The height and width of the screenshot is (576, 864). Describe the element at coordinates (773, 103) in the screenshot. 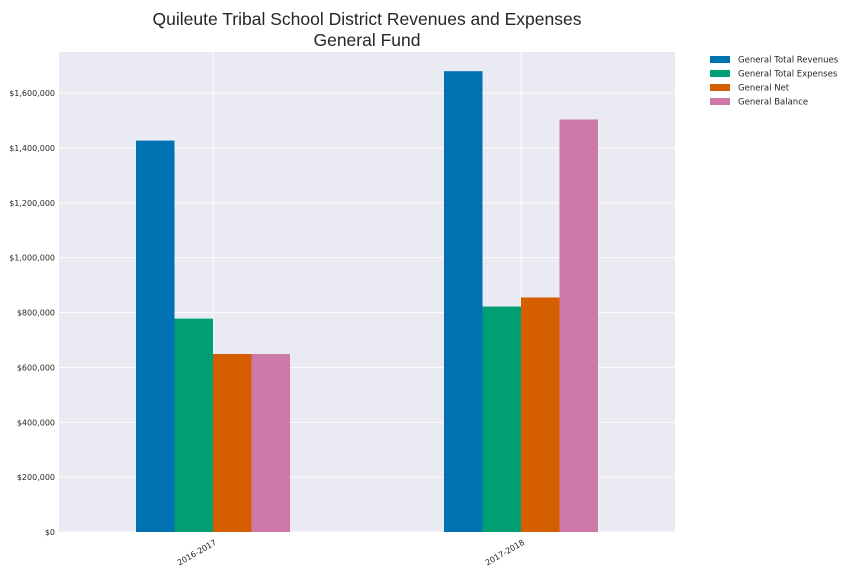

I see `legend-label: General Balance` at that location.